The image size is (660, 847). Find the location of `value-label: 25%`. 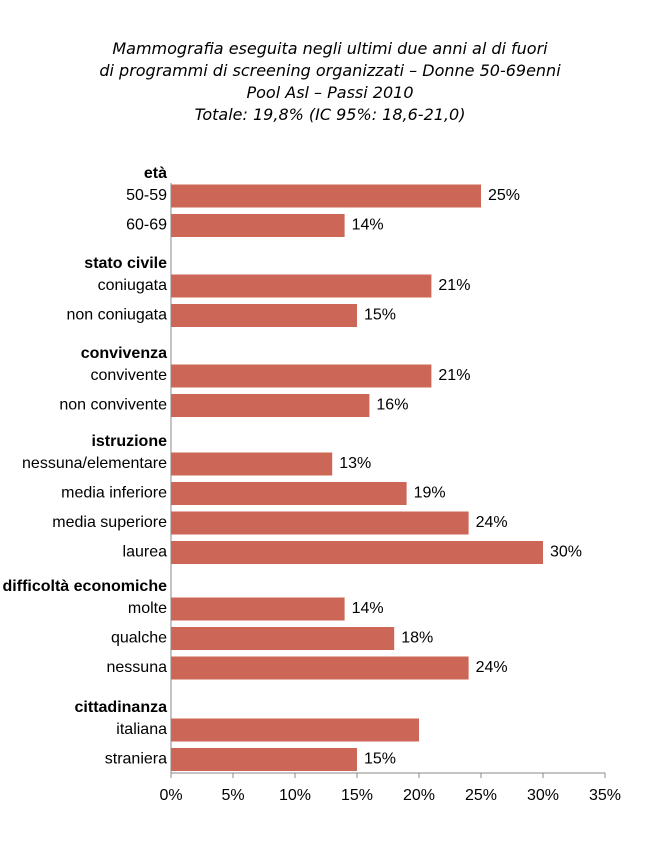

value-label: 25% is located at coordinates (504, 195).